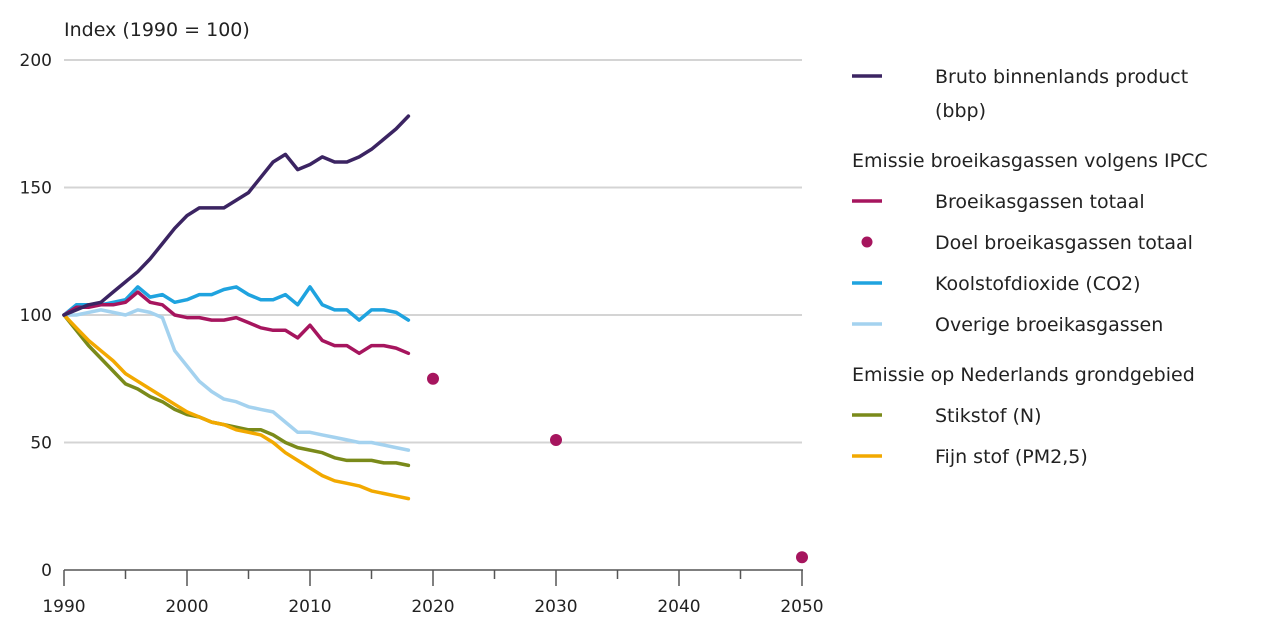  What do you see at coordinates (1038, 284) in the screenshot?
I see `legend-label: Koolstofdioxide (CO2)` at bounding box center [1038, 284].